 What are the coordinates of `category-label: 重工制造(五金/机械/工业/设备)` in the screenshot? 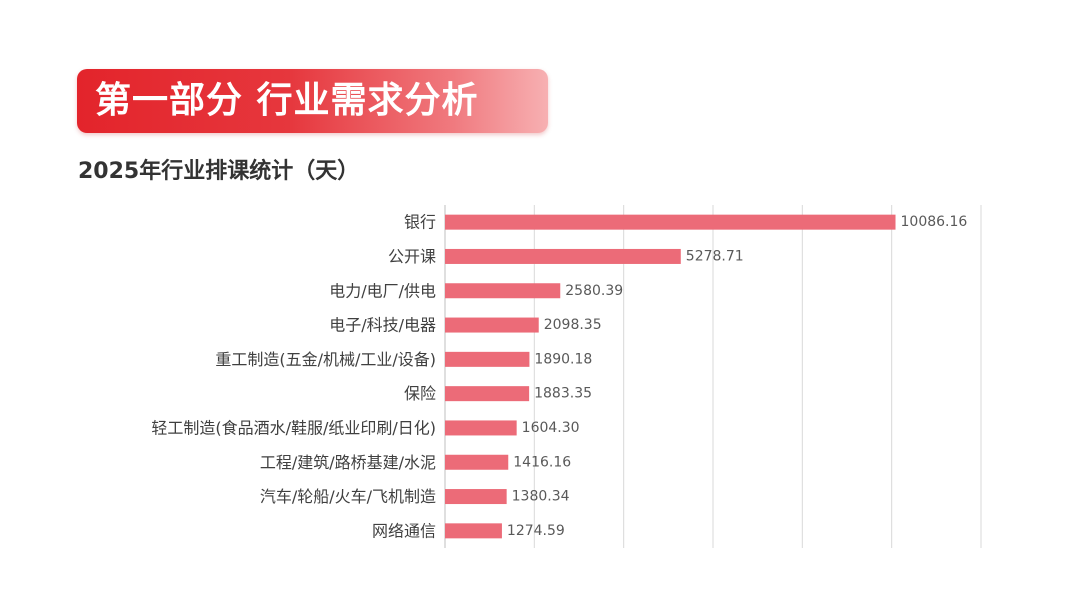 It's located at (325, 359).